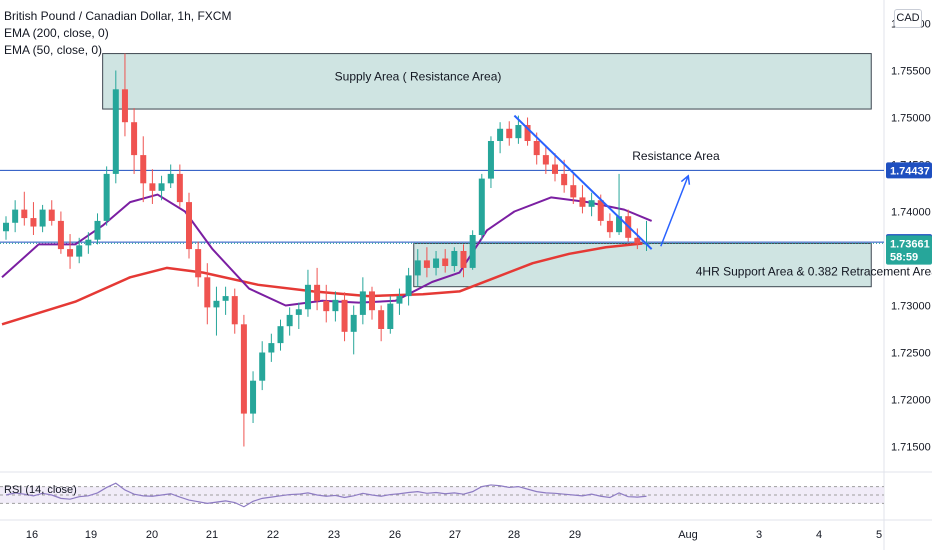 The width and height of the screenshot is (932, 550). I want to click on currency-badge: CAD, so click(908, 18).